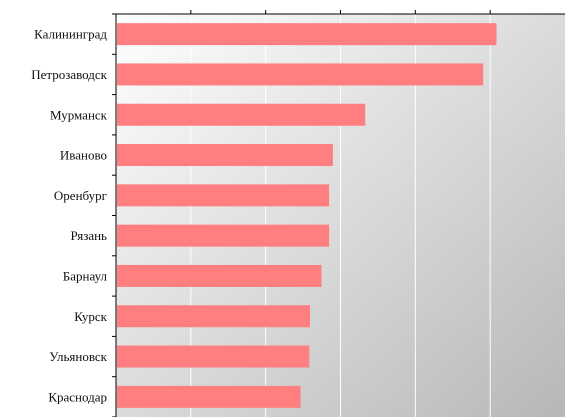  I want to click on category-label: Иваново, so click(83, 155).